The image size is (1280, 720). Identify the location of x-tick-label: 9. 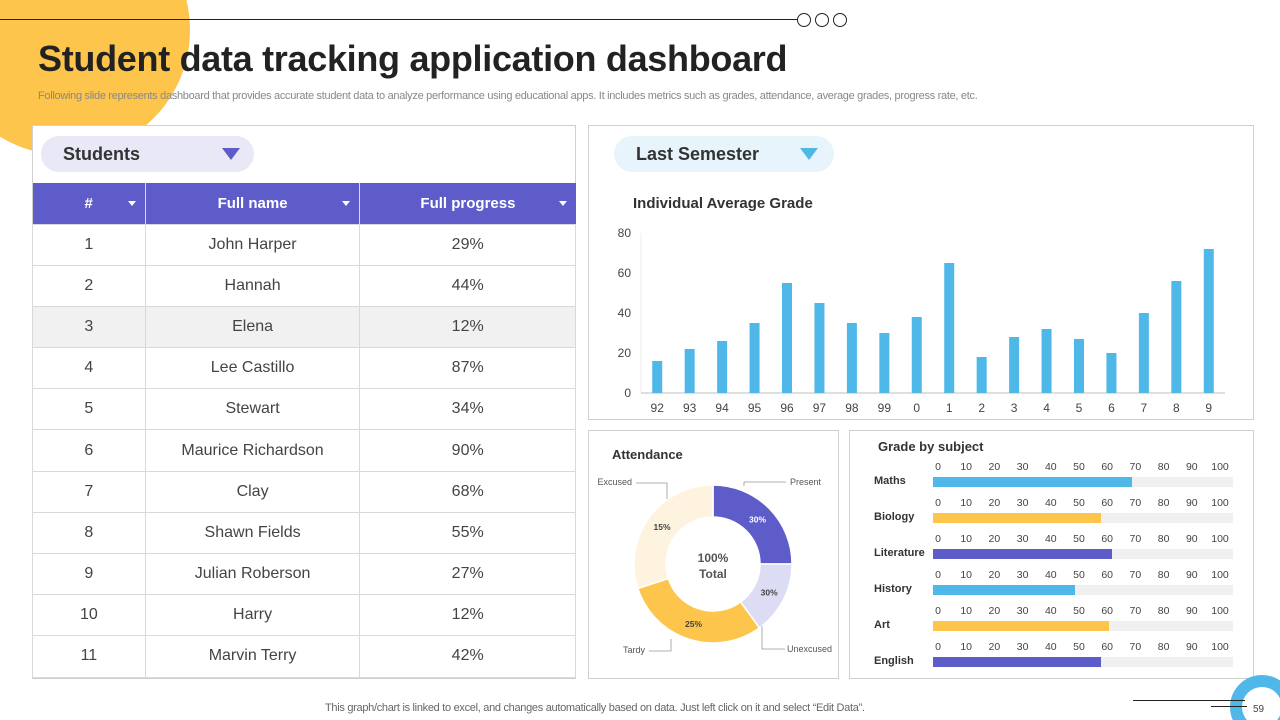
(1208, 408).